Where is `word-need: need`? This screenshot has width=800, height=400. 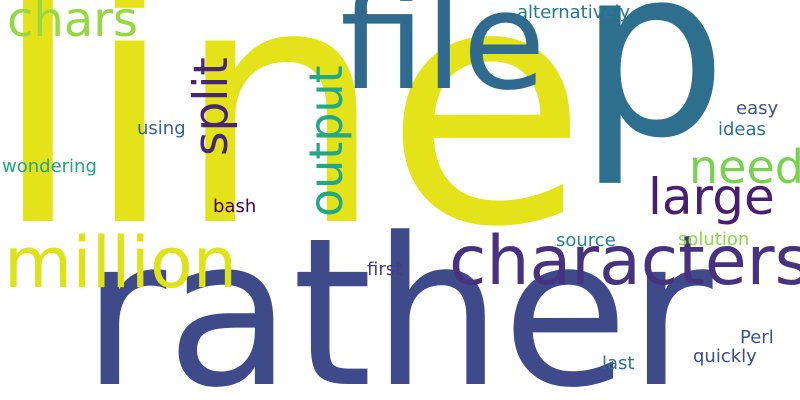 word-need: need is located at coordinates (744, 167).